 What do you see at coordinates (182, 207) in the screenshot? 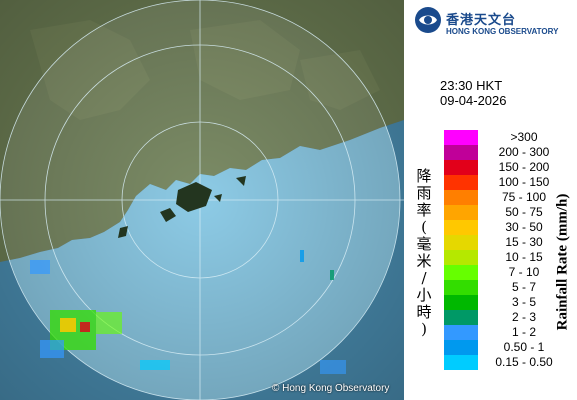
I see `islands` at bounding box center [182, 207].